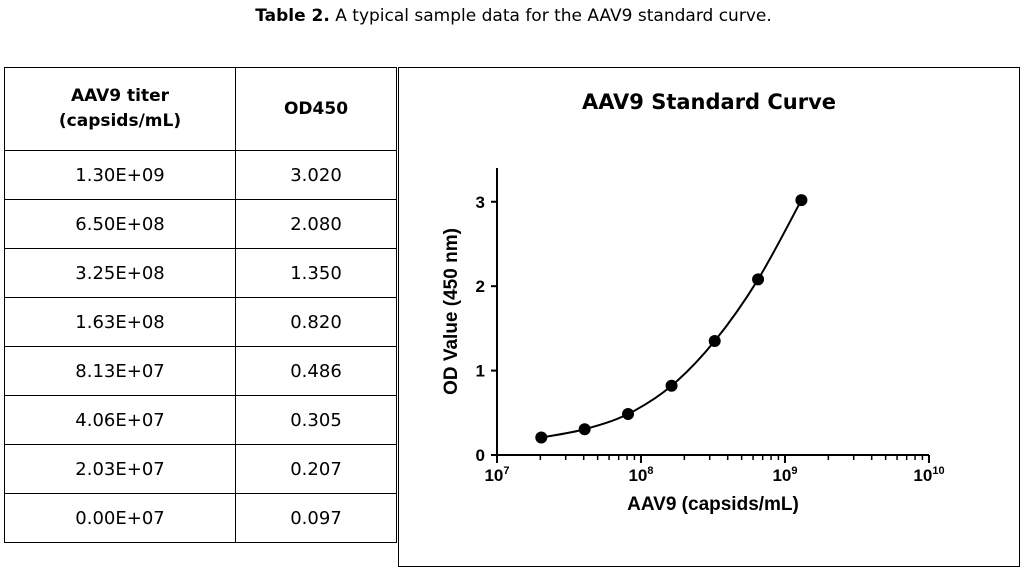 The image size is (1027, 576). Describe the element at coordinates (120, 469) in the screenshot. I see `titer-cell: 2.03E+07` at that location.